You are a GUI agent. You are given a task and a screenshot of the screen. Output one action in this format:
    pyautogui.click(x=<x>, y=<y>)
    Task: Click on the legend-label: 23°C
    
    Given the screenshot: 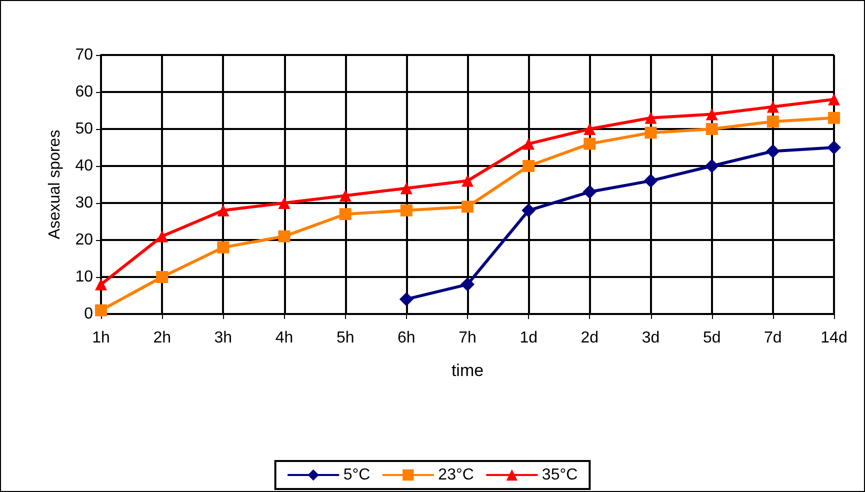 What is the action you would take?
    pyautogui.click(x=456, y=475)
    